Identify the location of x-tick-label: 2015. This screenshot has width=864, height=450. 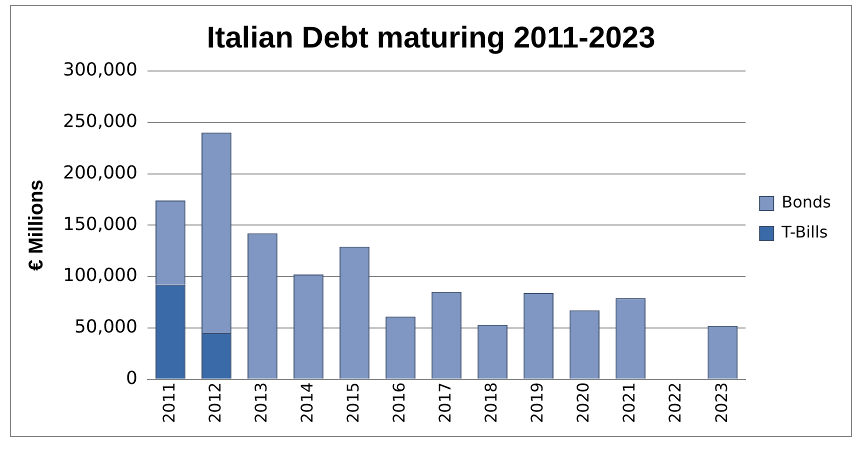
(353, 402).